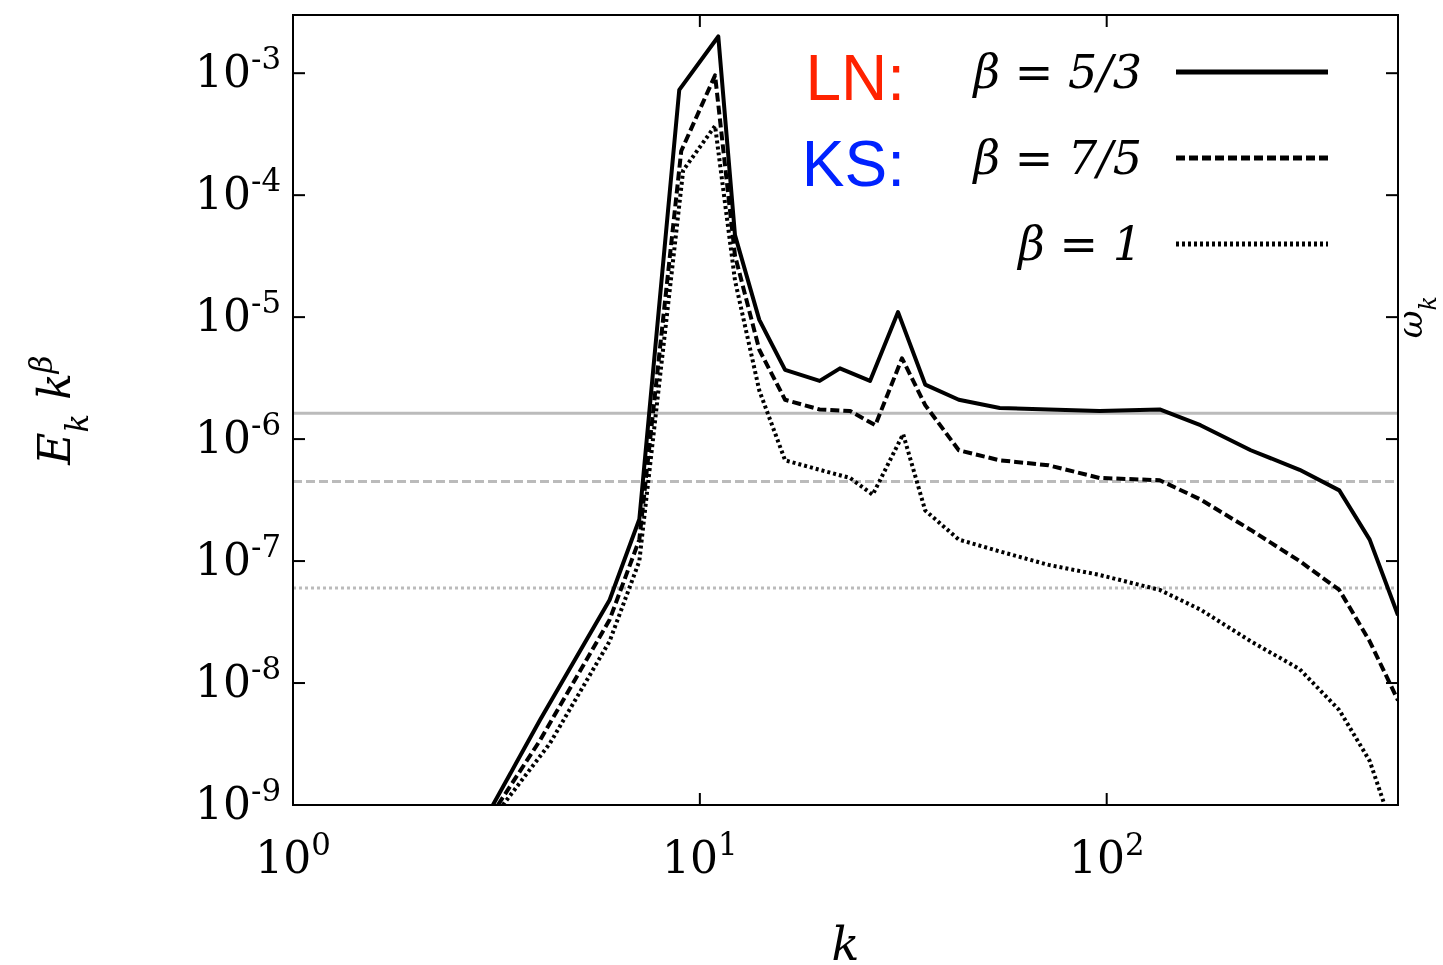 The image size is (1443, 965). Describe the element at coordinates (238, 69) in the screenshot. I see `y-tick-label: 10$^{-3}$` at that location.